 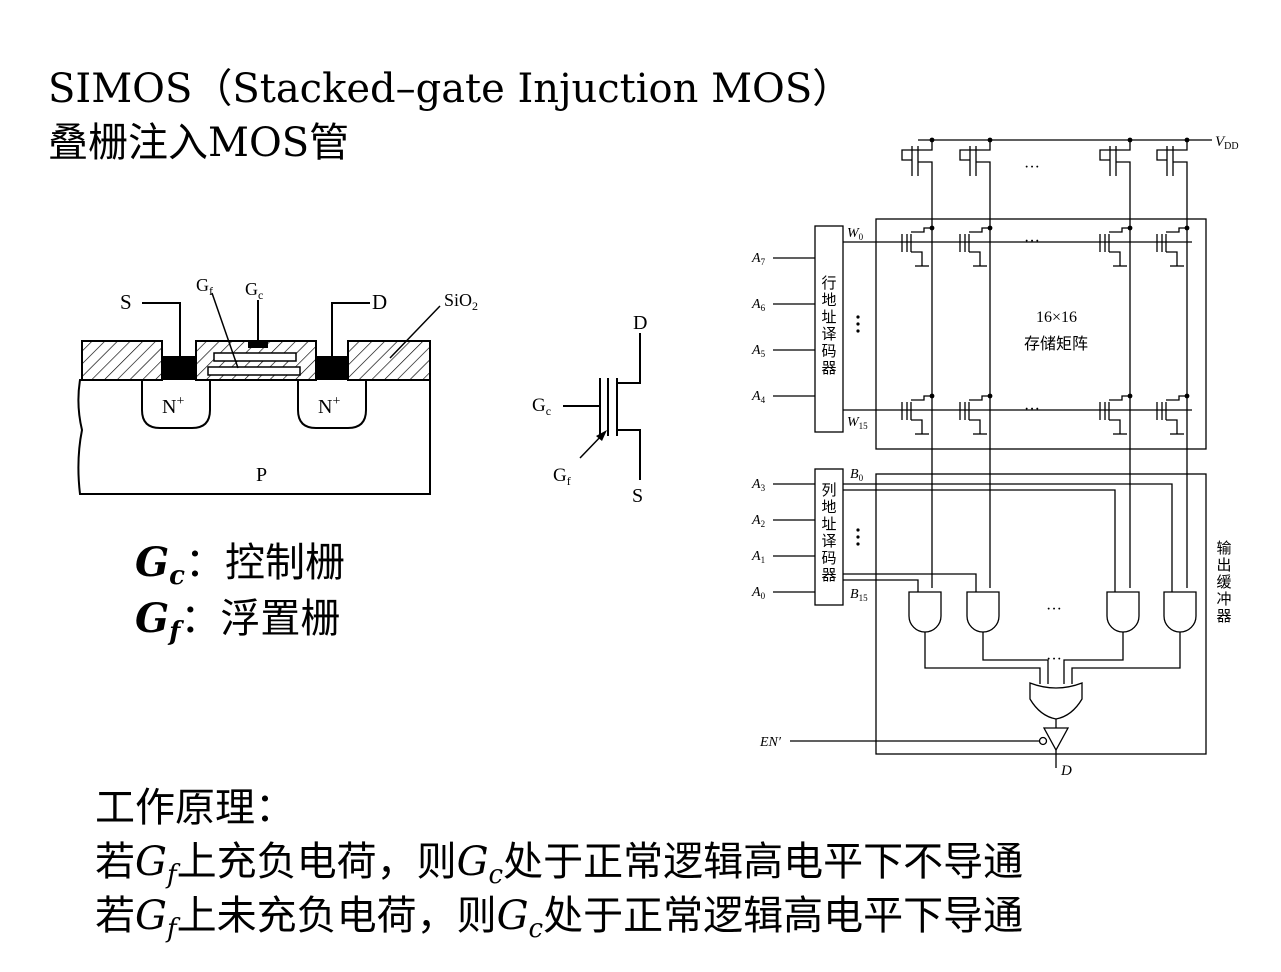 I want to click on row-address-label: A4, so click(x=758, y=397).